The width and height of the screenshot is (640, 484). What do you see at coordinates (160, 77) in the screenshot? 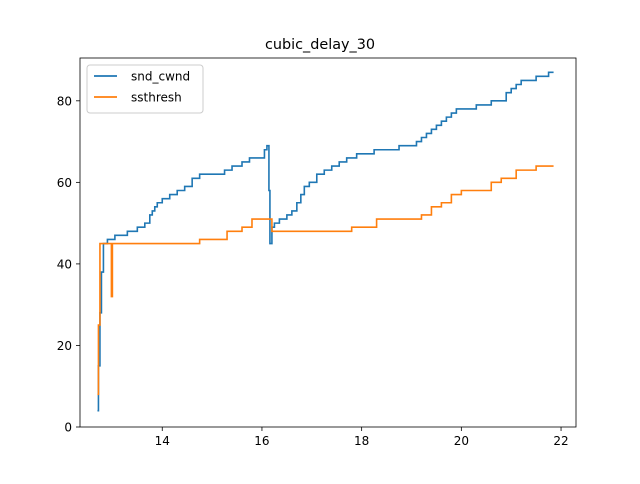
I see `legend-label-snd-cwnd: snd_cwnd` at bounding box center [160, 77].